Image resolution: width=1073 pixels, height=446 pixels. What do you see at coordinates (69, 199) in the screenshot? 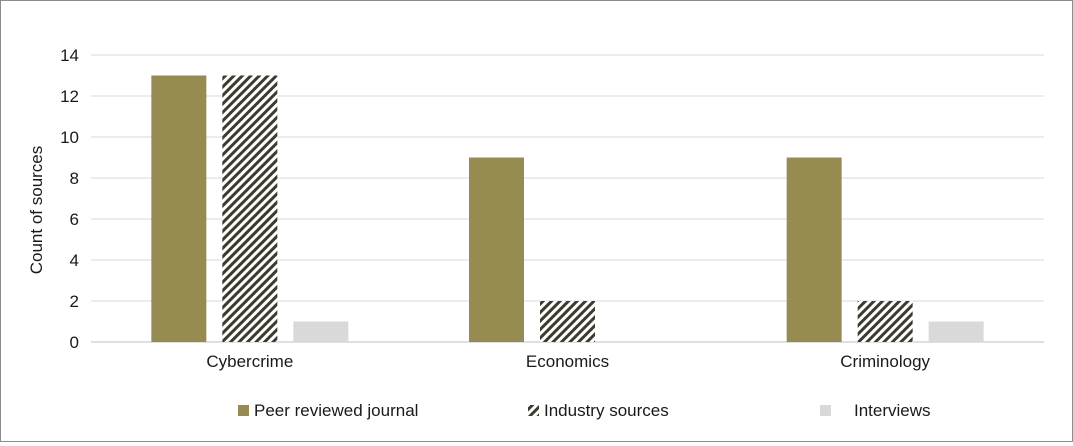
I see `y-axis-ticks: 0 2 4 6 8 10 12 14` at bounding box center [69, 199].